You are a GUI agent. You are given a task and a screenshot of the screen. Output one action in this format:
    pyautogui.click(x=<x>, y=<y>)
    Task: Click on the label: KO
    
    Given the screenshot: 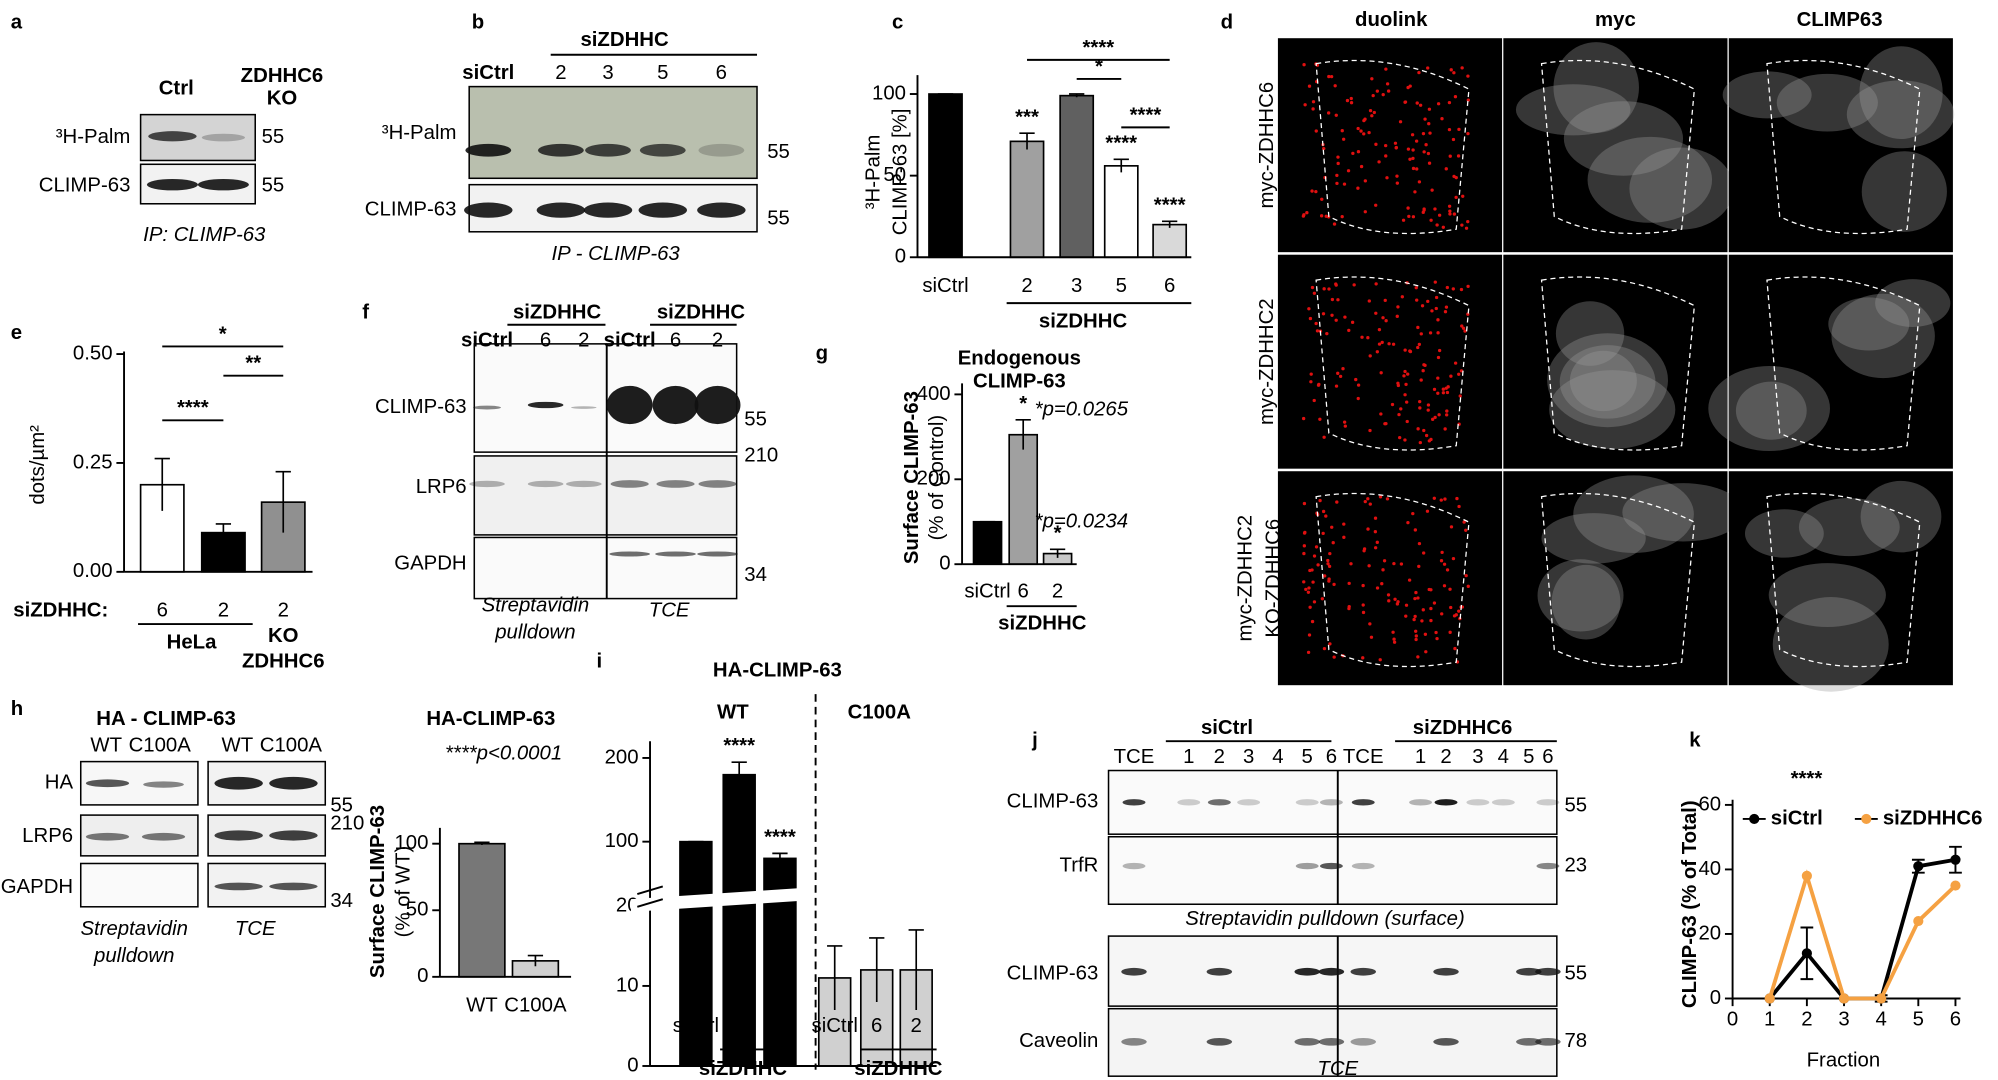 What is the action you would take?
    pyautogui.click(x=283, y=636)
    